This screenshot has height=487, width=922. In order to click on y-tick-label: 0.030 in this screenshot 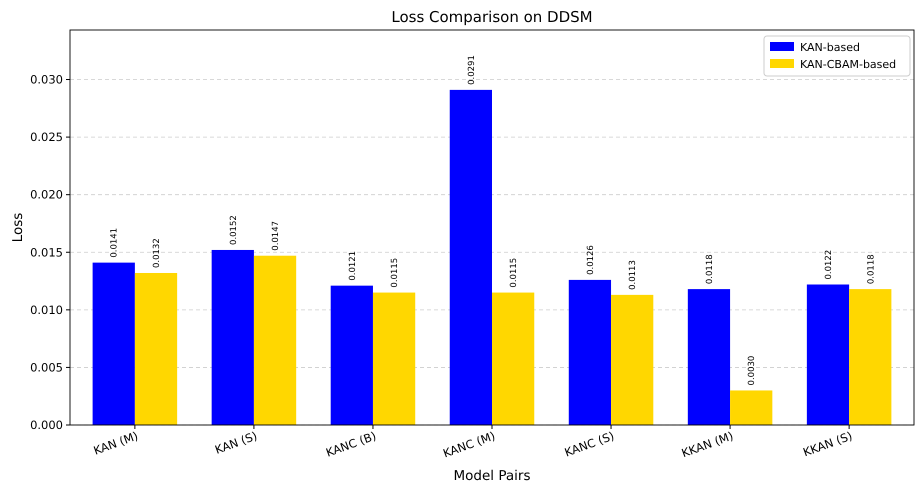, I will do `click(46, 79)`.